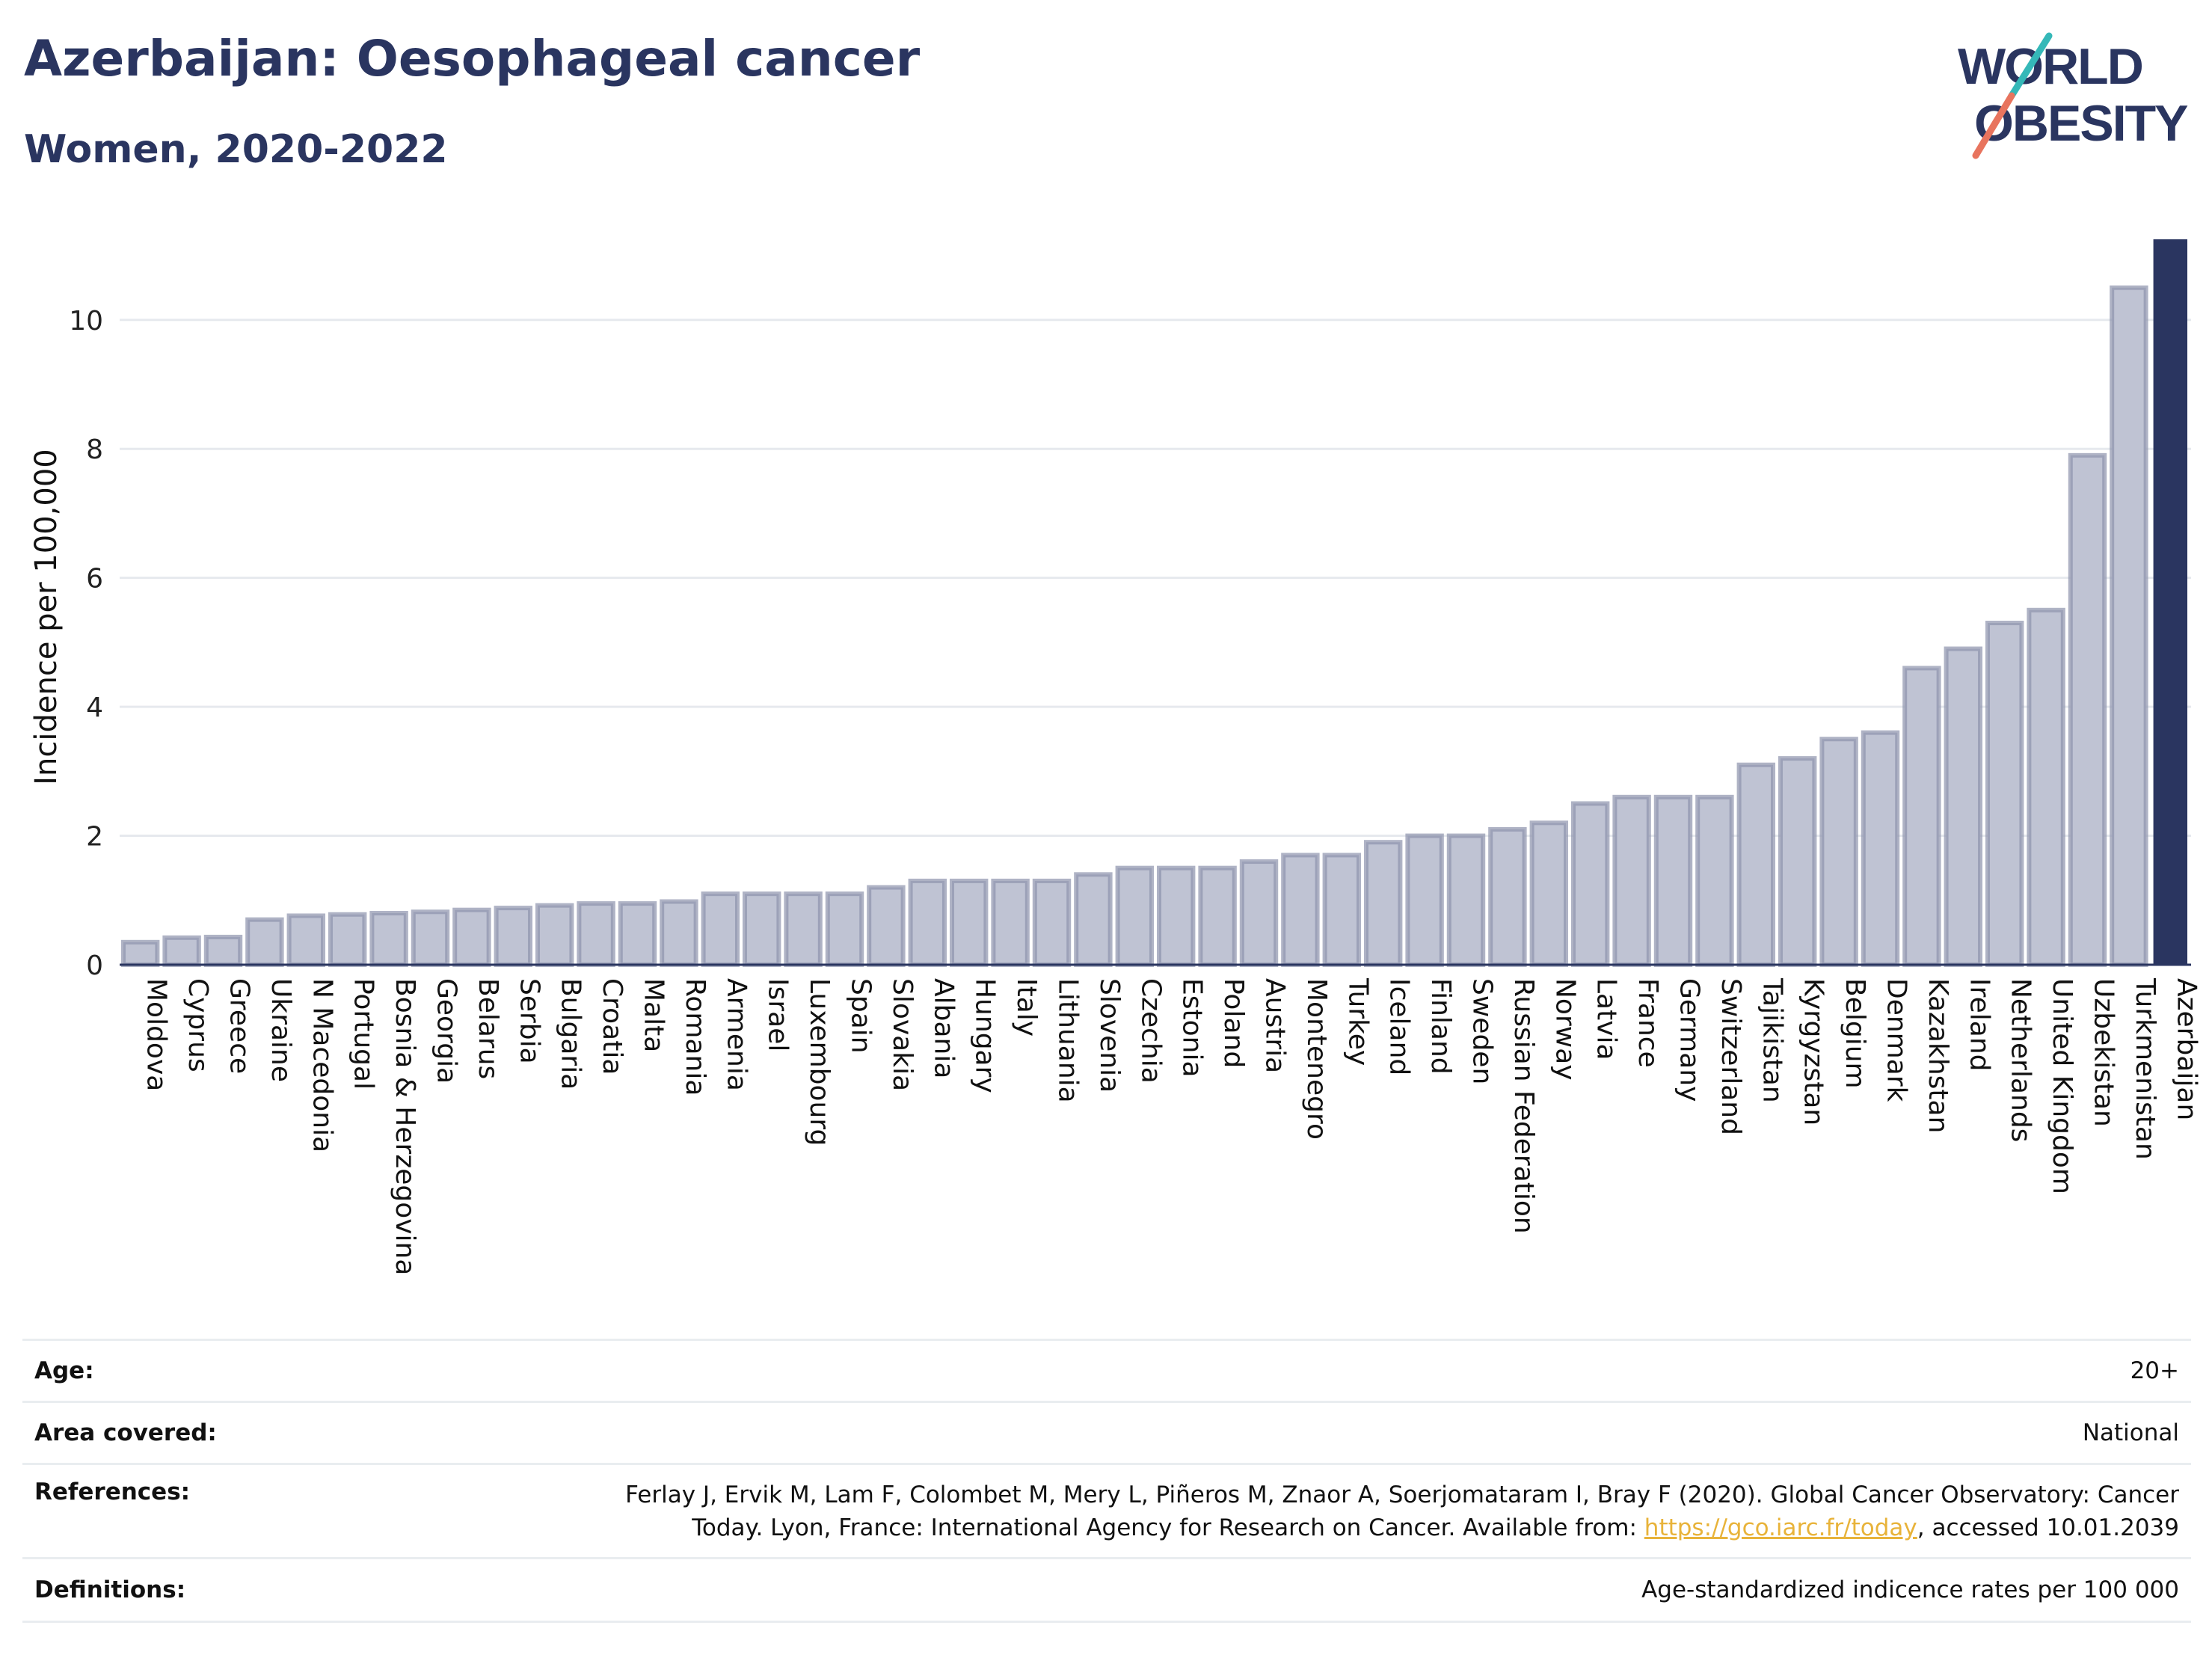  What do you see at coordinates (1399, 1026) in the screenshot?
I see `x-tick-label: Iceland` at bounding box center [1399, 1026].